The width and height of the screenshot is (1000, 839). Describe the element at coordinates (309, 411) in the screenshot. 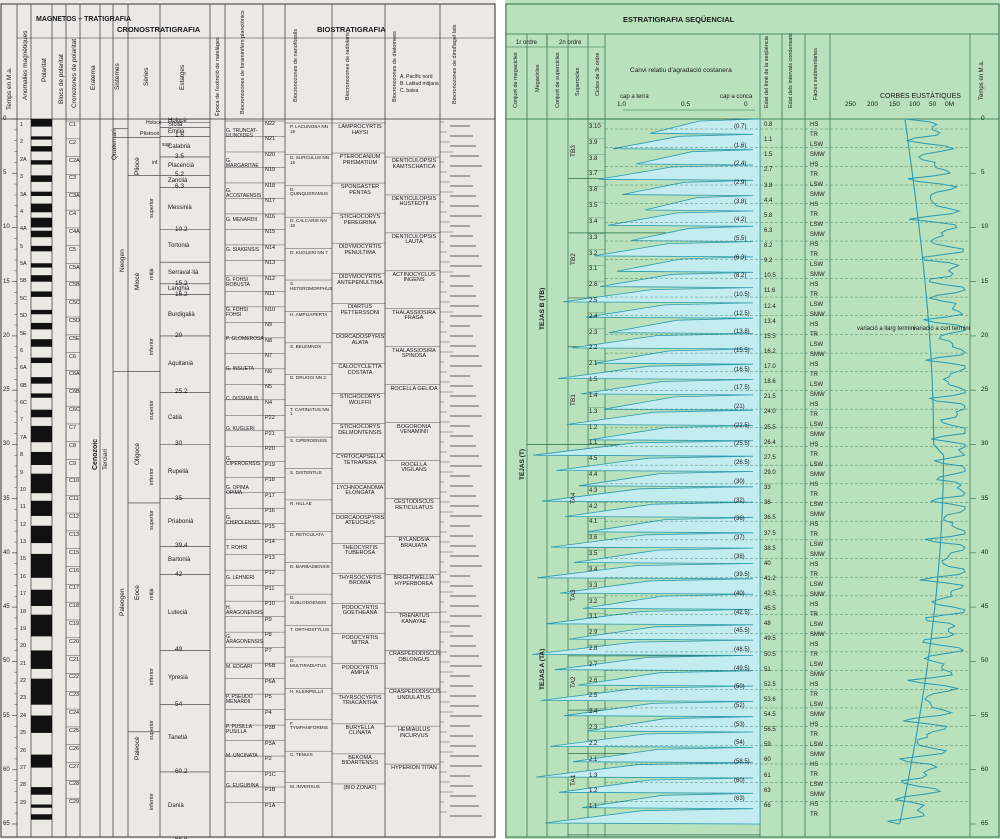

I see `nanno-zone: T. CARINATUS NN 1` at that location.